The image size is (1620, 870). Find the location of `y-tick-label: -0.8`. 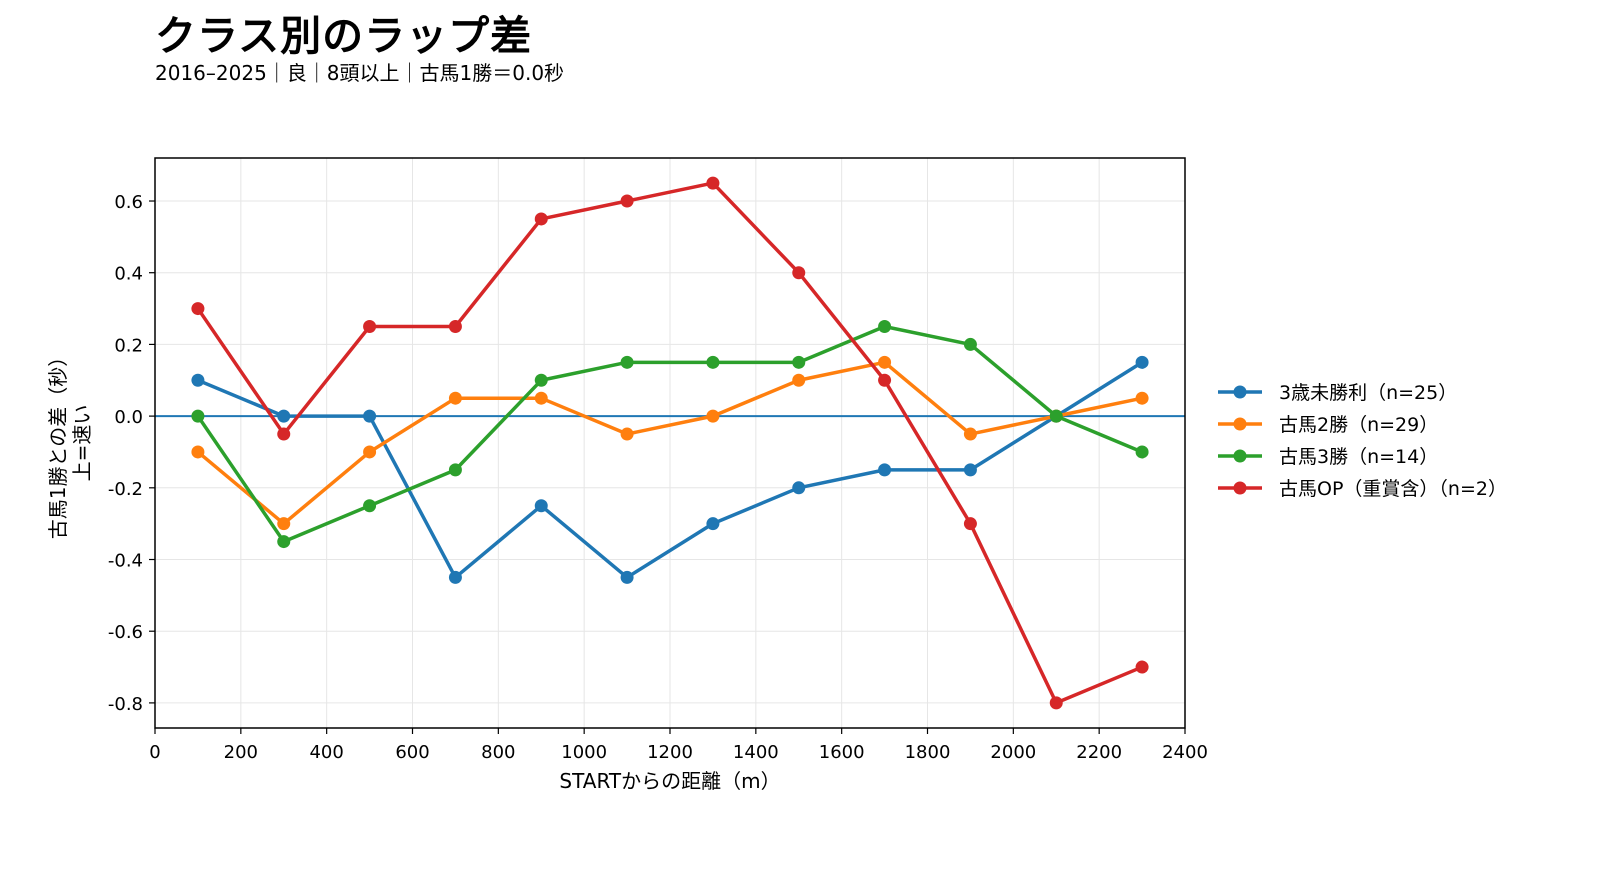

y-tick-label: -0.8 is located at coordinates (125, 704).